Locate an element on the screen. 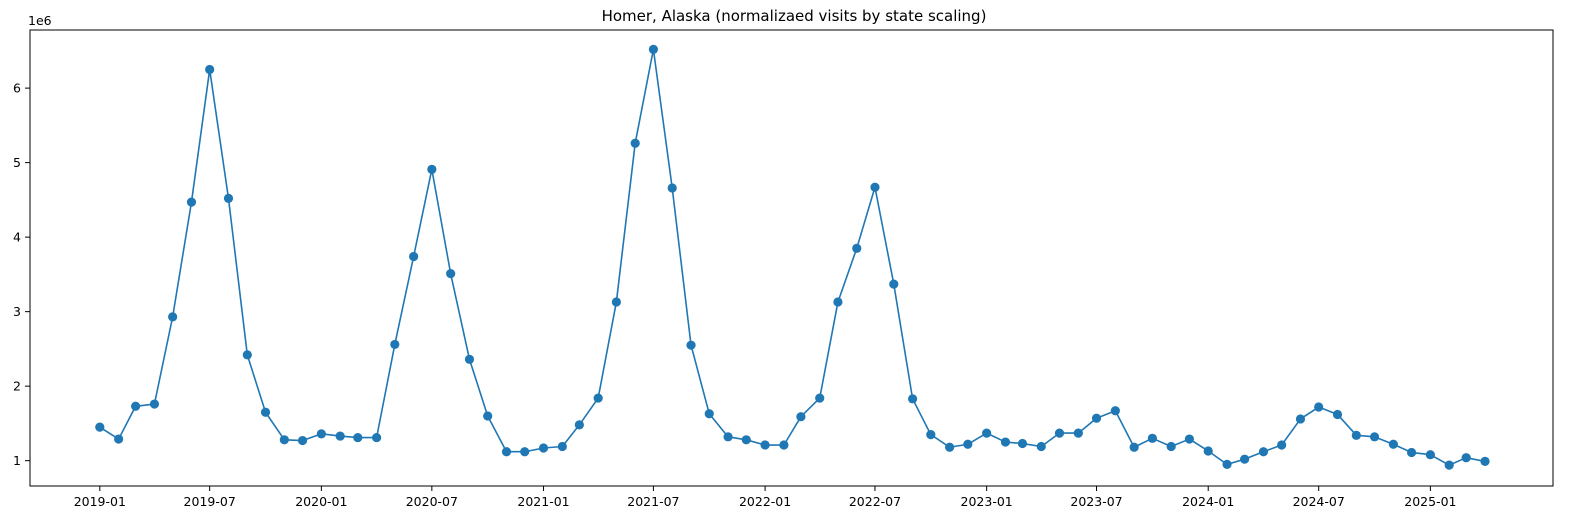  x-tick-label: 2022-01 is located at coordinates (765, 501).